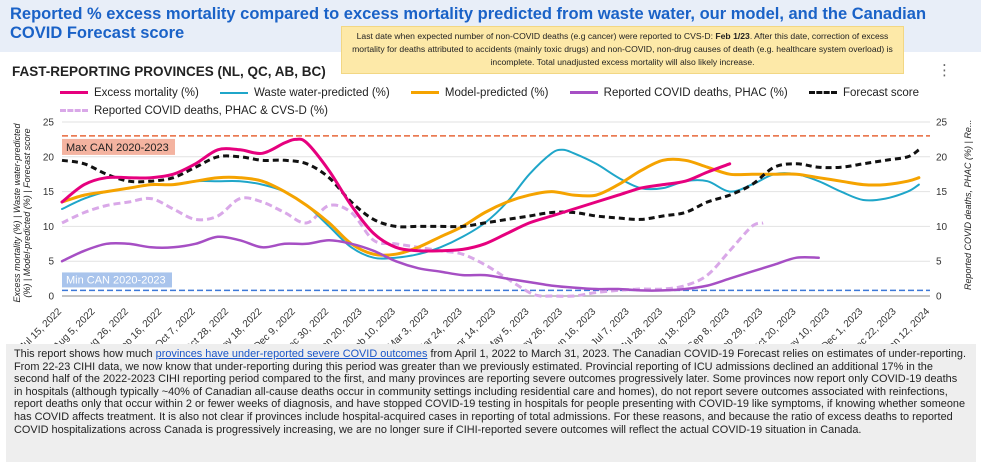 Image resolution: width=981 pixels, height=463 pixels. Describe the element at coordinates (939, 297) in the screenshot. I see `y-tick-label-right: 0` at that location.